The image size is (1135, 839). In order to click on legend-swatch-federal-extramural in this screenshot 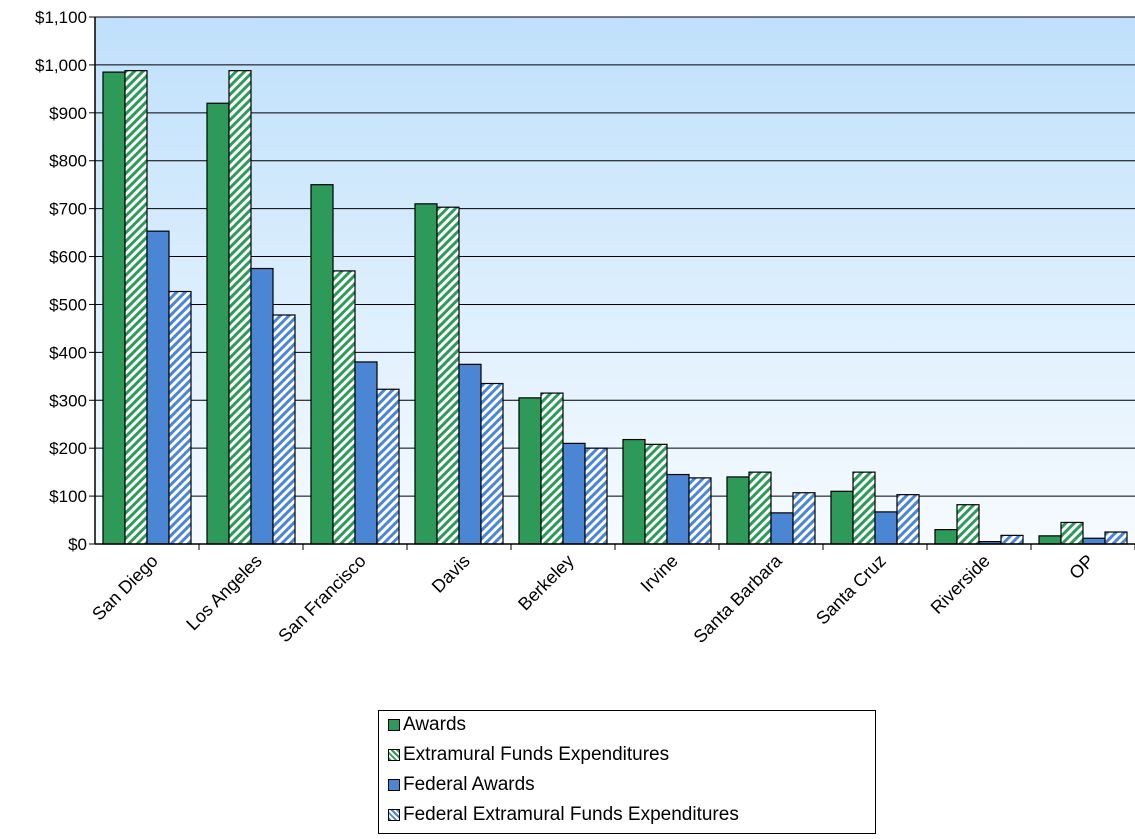, I will do `click(394, 815)`.